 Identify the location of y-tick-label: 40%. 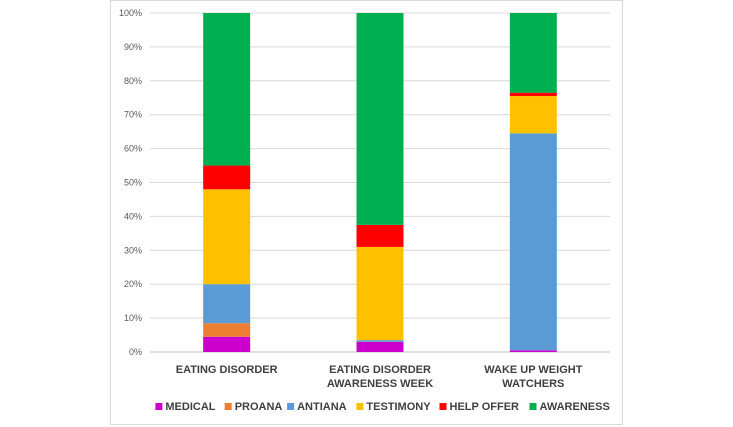
(133, 216).